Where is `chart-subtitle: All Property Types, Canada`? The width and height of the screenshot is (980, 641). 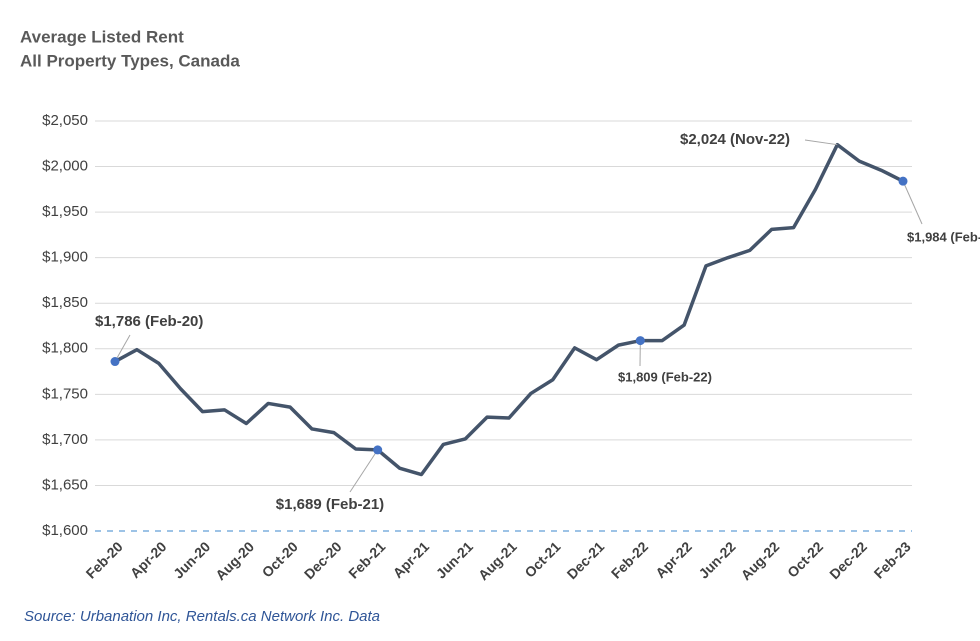
chart-subtitle: All Property Types, Canada is located at coordinates (130, 60).